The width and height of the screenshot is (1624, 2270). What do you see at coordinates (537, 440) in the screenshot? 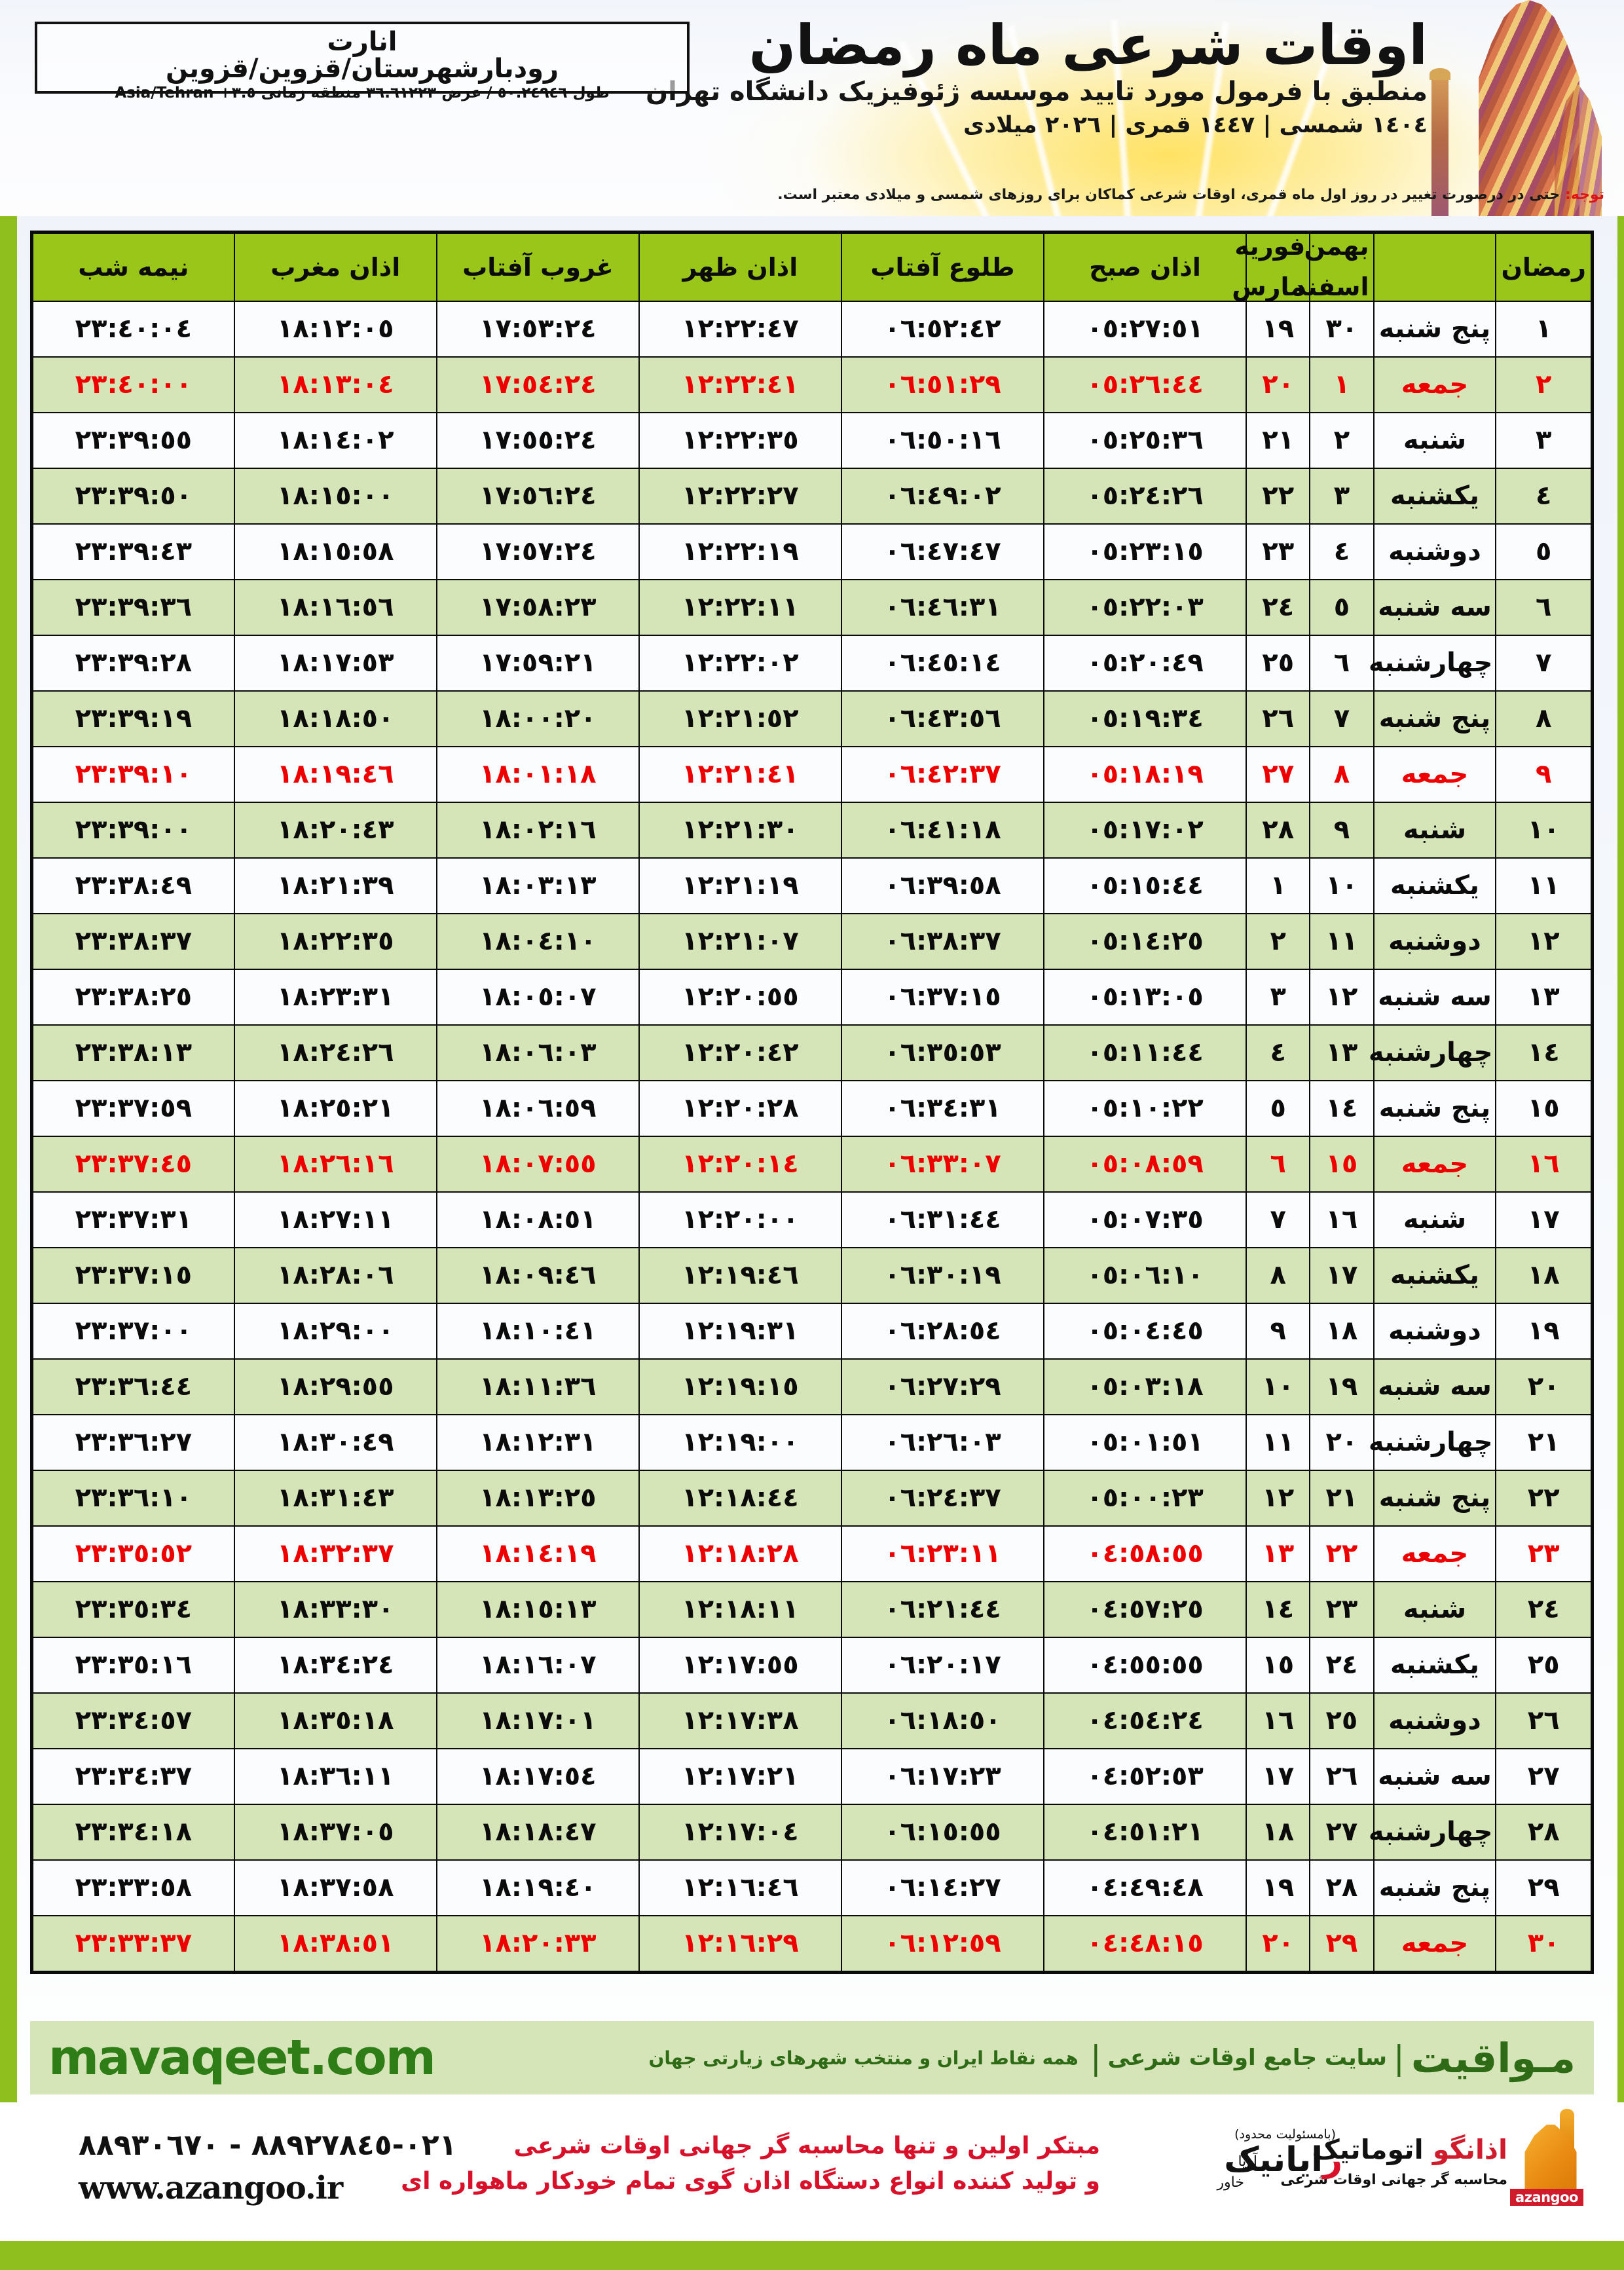
I see `cell-ghorub-aftab: ١٧:٥٥:٢٤` at bounding box center [537, 440].